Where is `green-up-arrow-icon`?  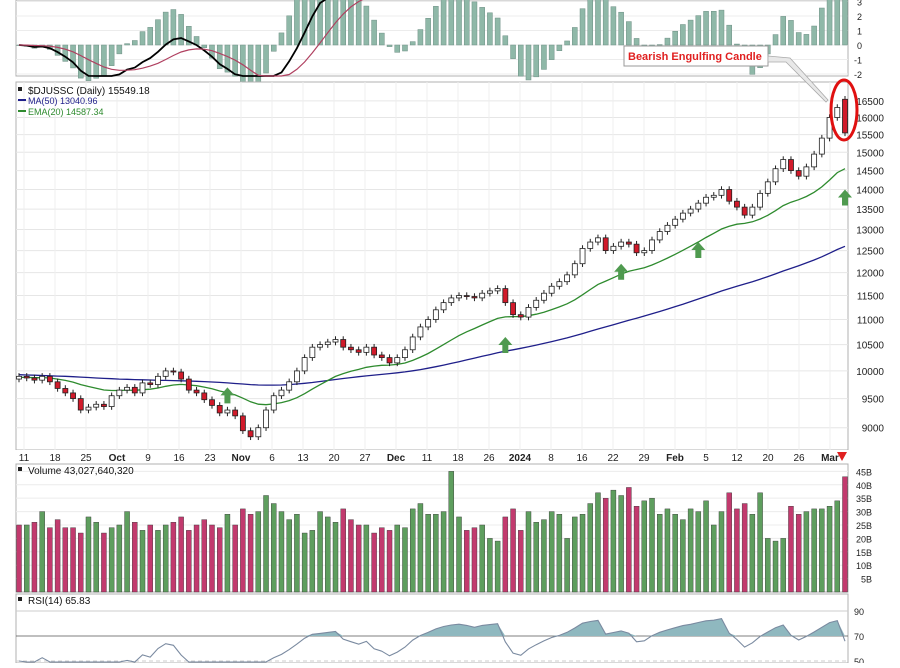
green-up-arrow-icon is located at coordinates (621, 271).